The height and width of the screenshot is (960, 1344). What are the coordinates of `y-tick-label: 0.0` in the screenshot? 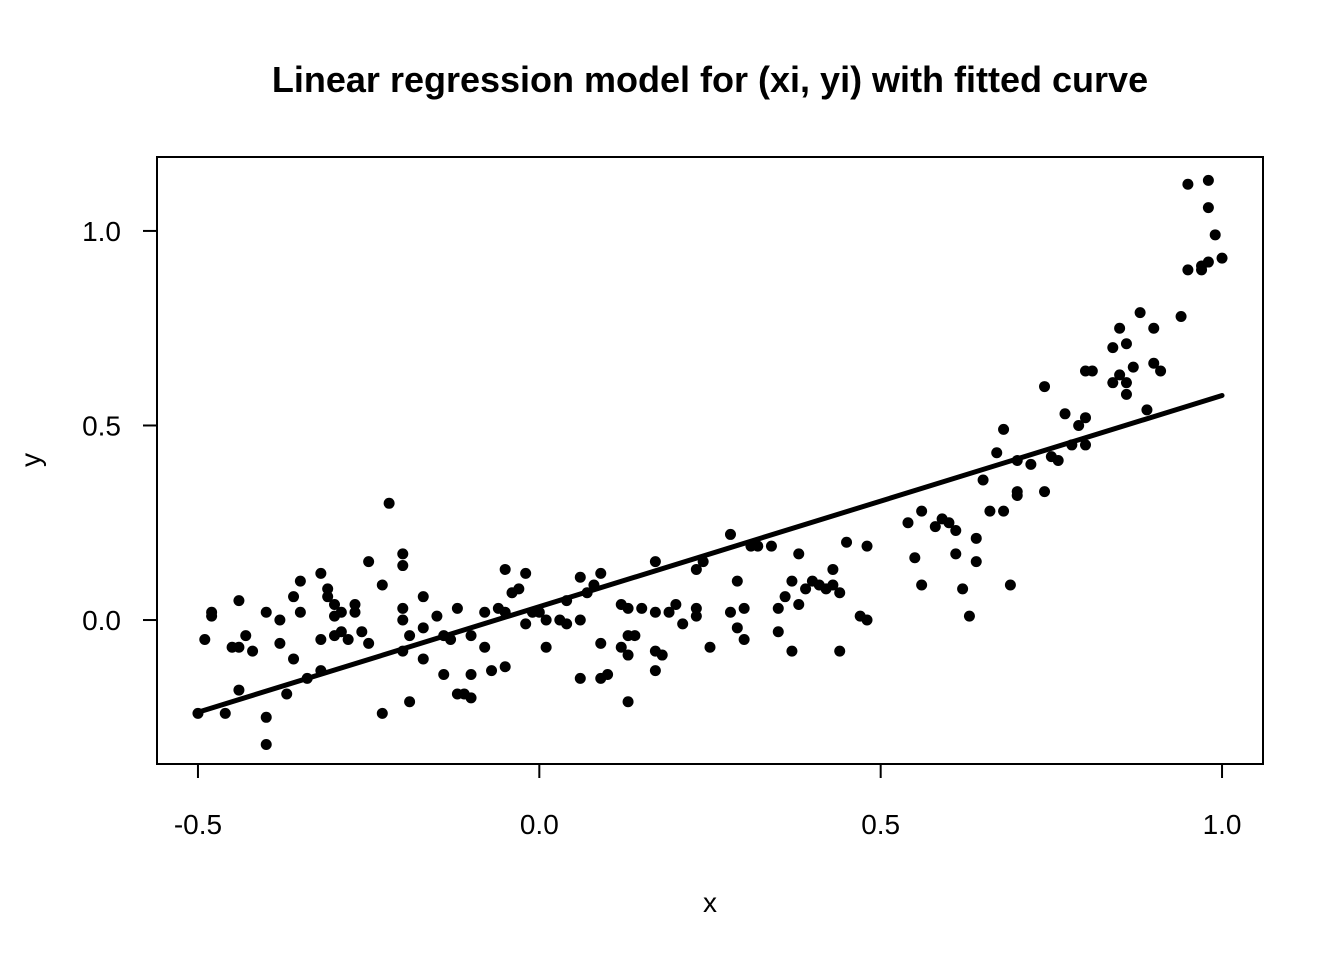 It's located at (101, 620).